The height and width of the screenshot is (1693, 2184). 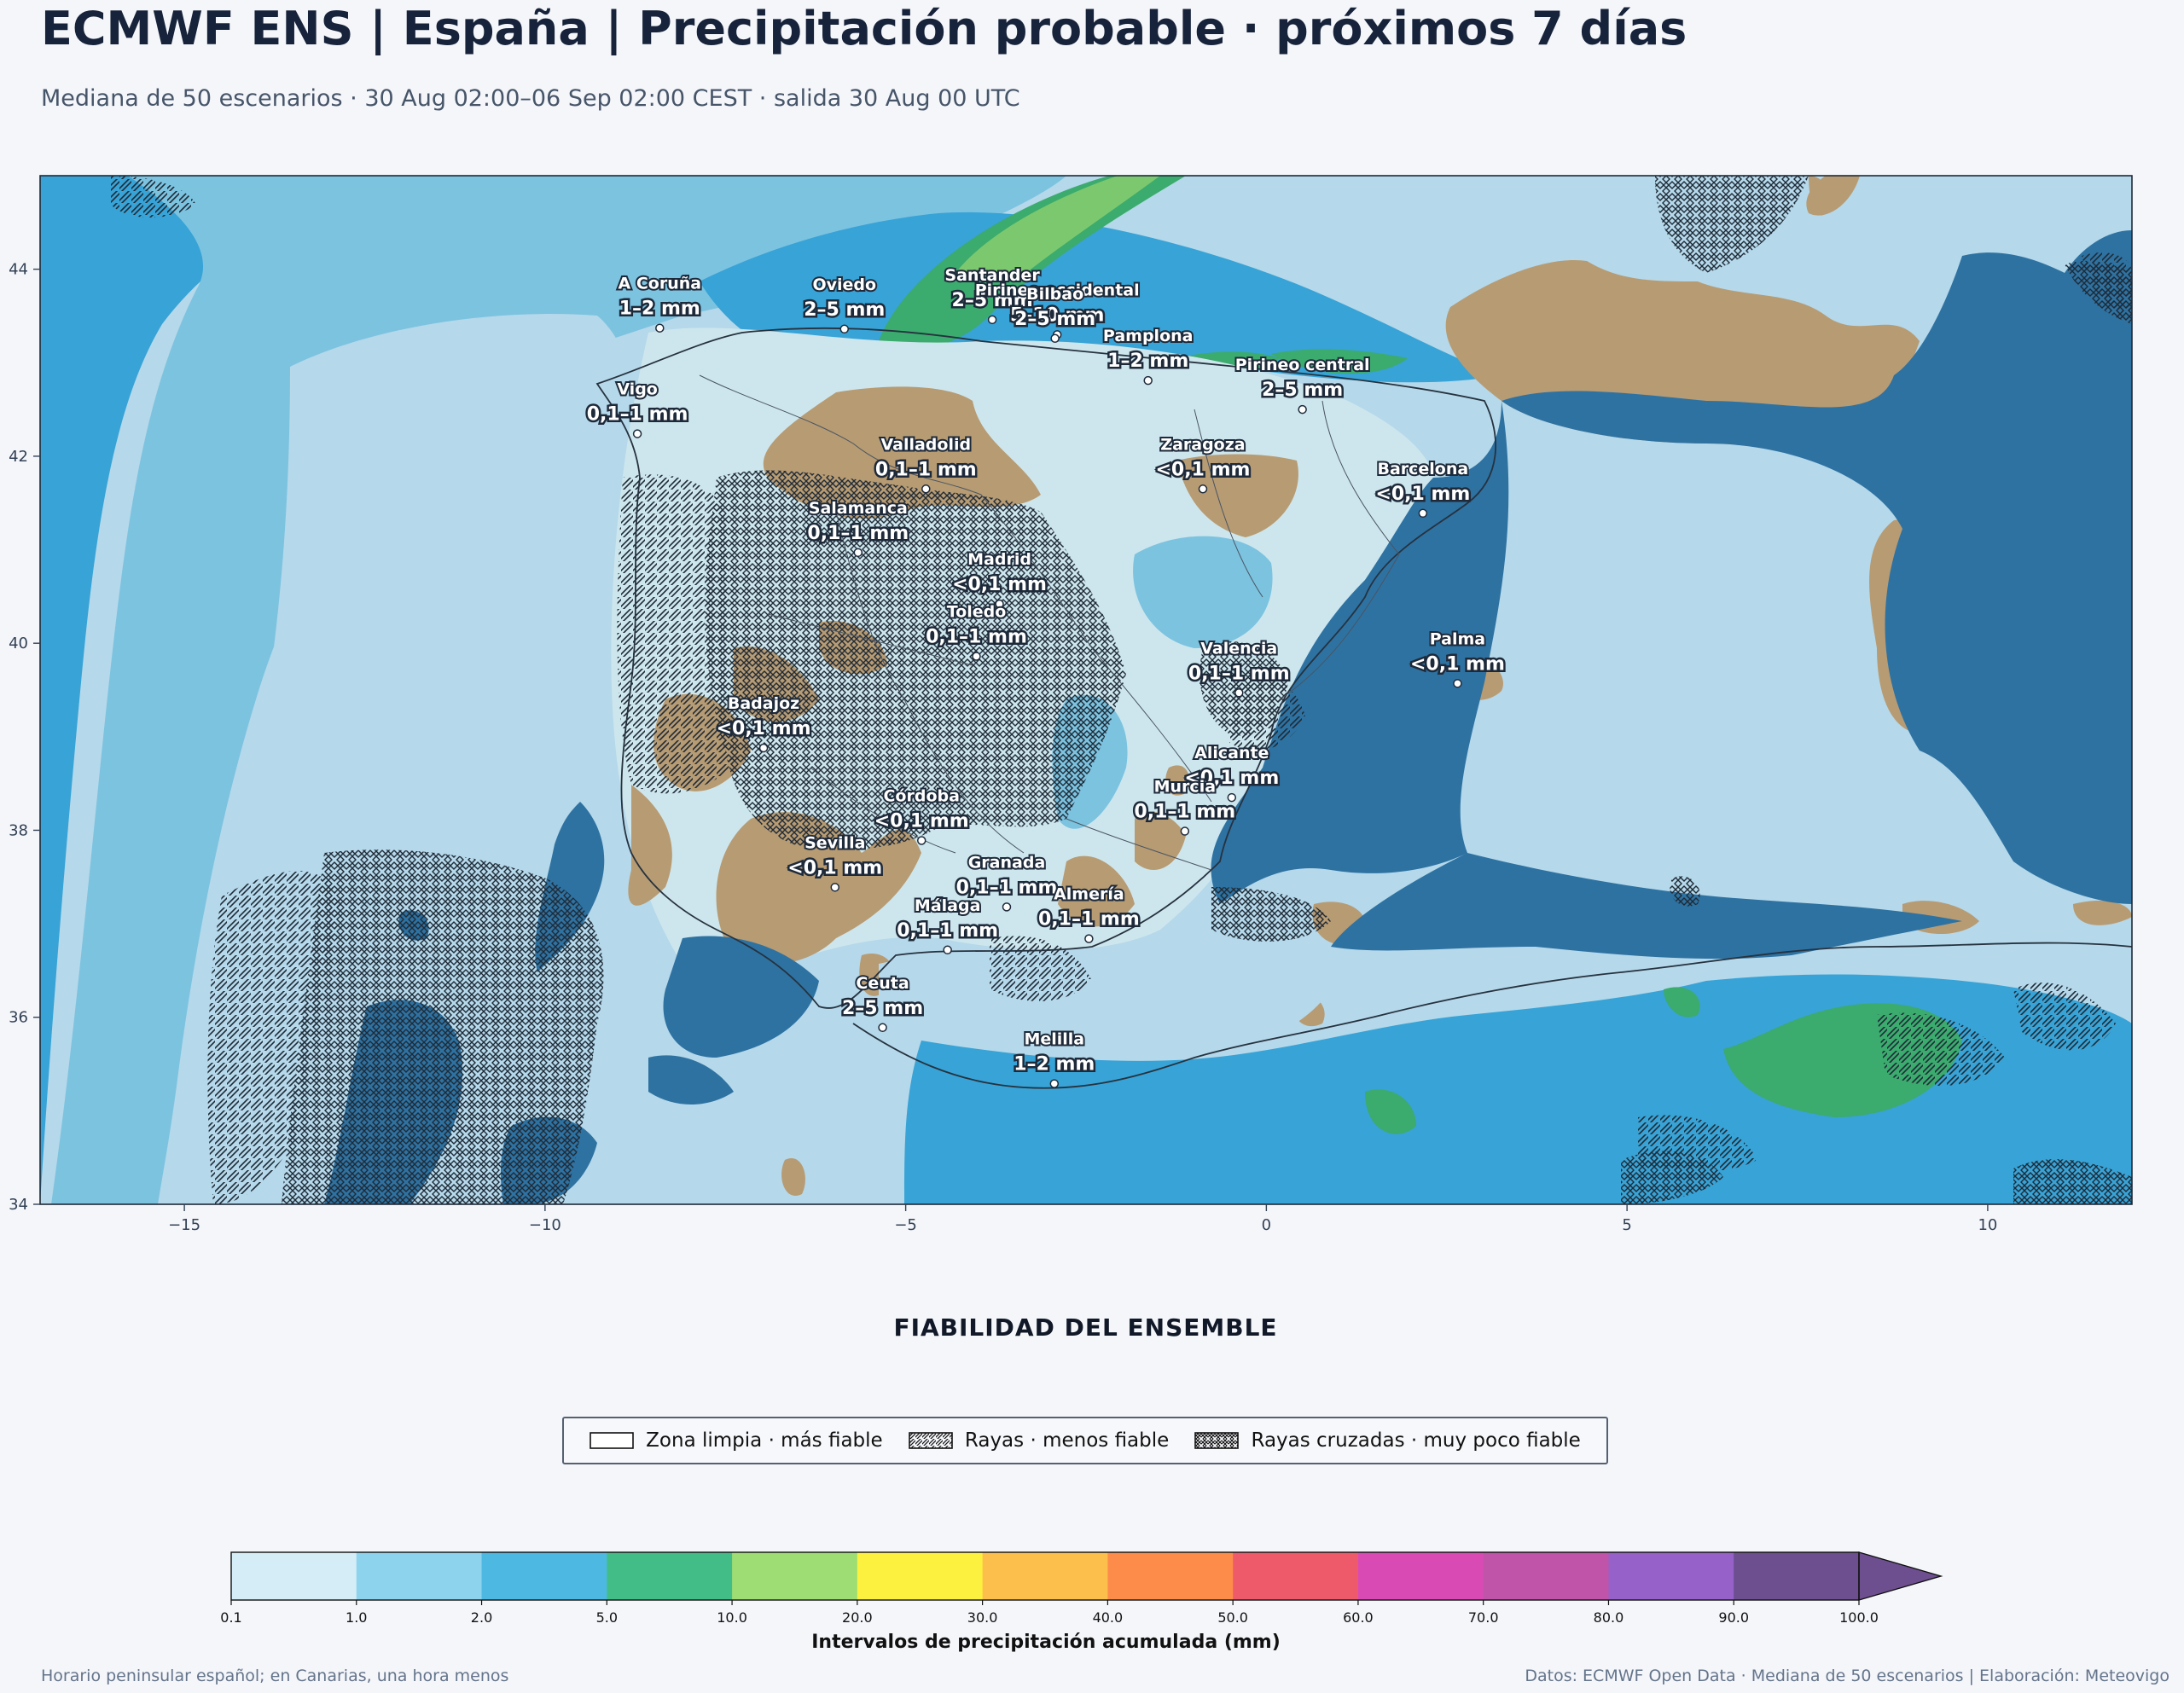 I want to click on colorbar-frame, so click(x=1045, y=1576).